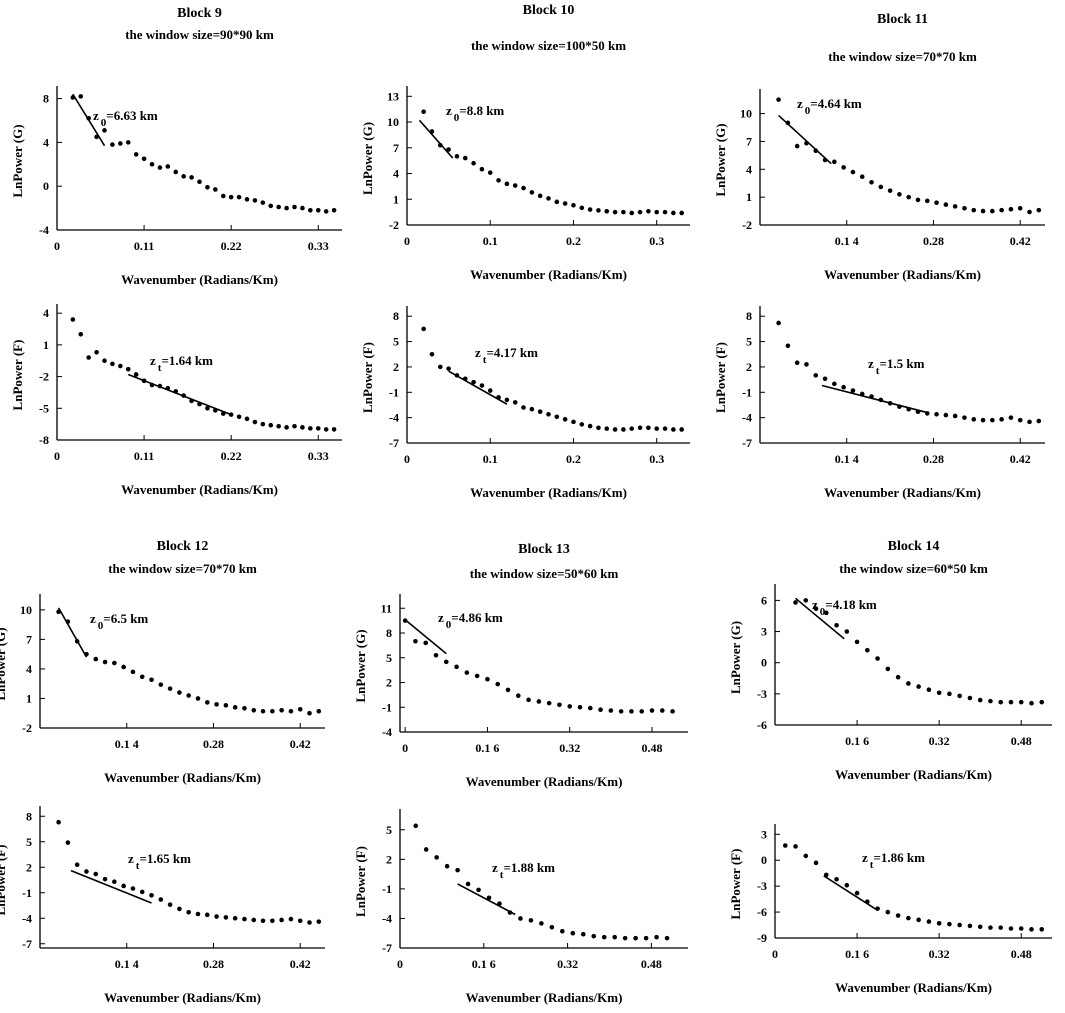 This screenshot has height=1013, width=1065. Describe the element at coordinates (764, 632) in the screenshot. I see `y-tick-label: 3` at that location.